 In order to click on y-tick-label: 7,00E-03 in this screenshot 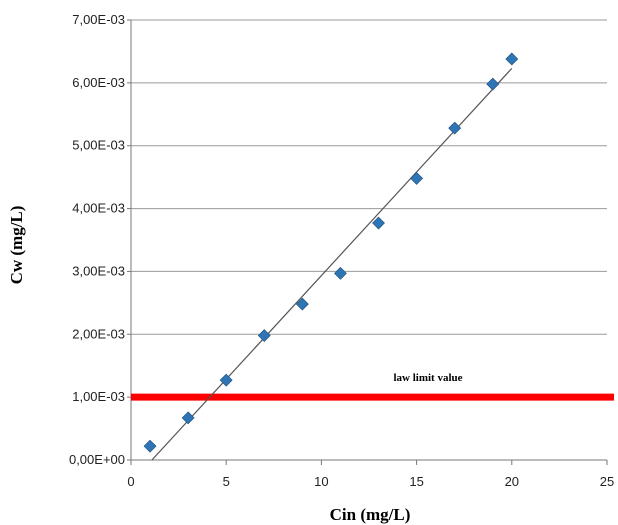, I will do `click(98, 19)`.